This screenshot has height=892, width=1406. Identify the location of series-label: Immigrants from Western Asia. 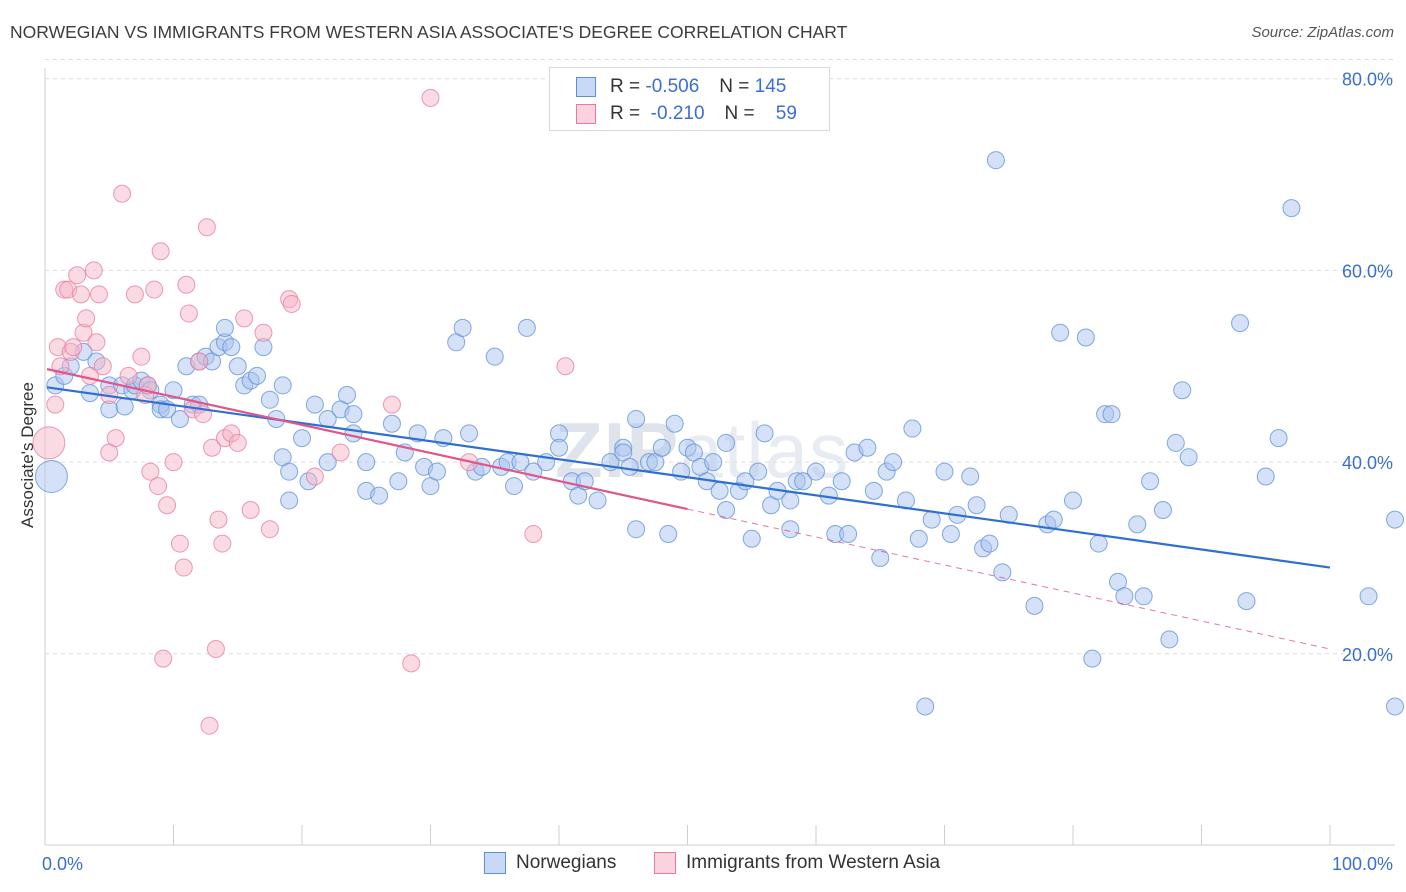
(813, 862).